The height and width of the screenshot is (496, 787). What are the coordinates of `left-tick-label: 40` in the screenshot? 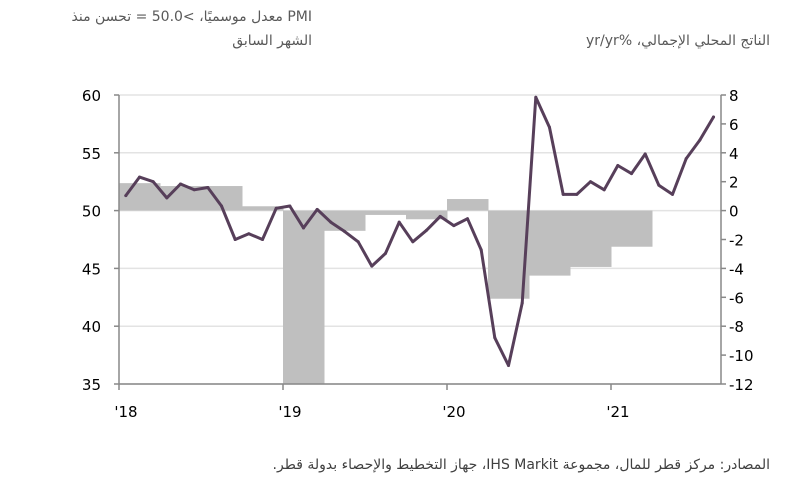 It's located at (91, 327).